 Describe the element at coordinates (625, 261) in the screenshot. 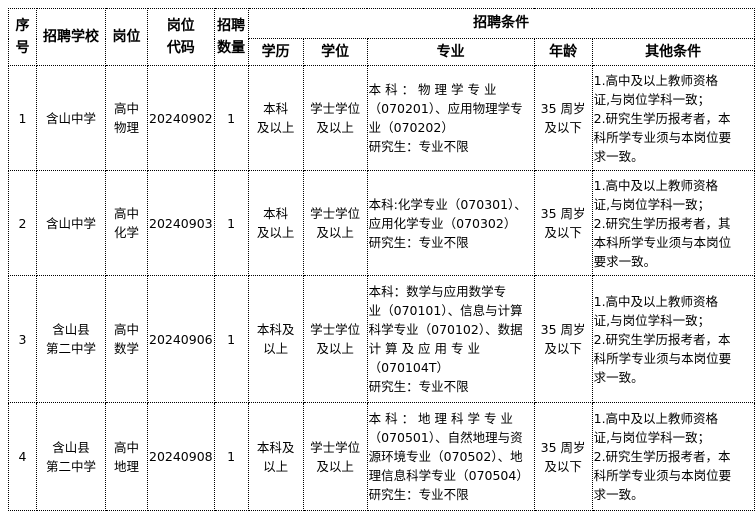

I see `other-cell-line: 要求一致。` at that location.